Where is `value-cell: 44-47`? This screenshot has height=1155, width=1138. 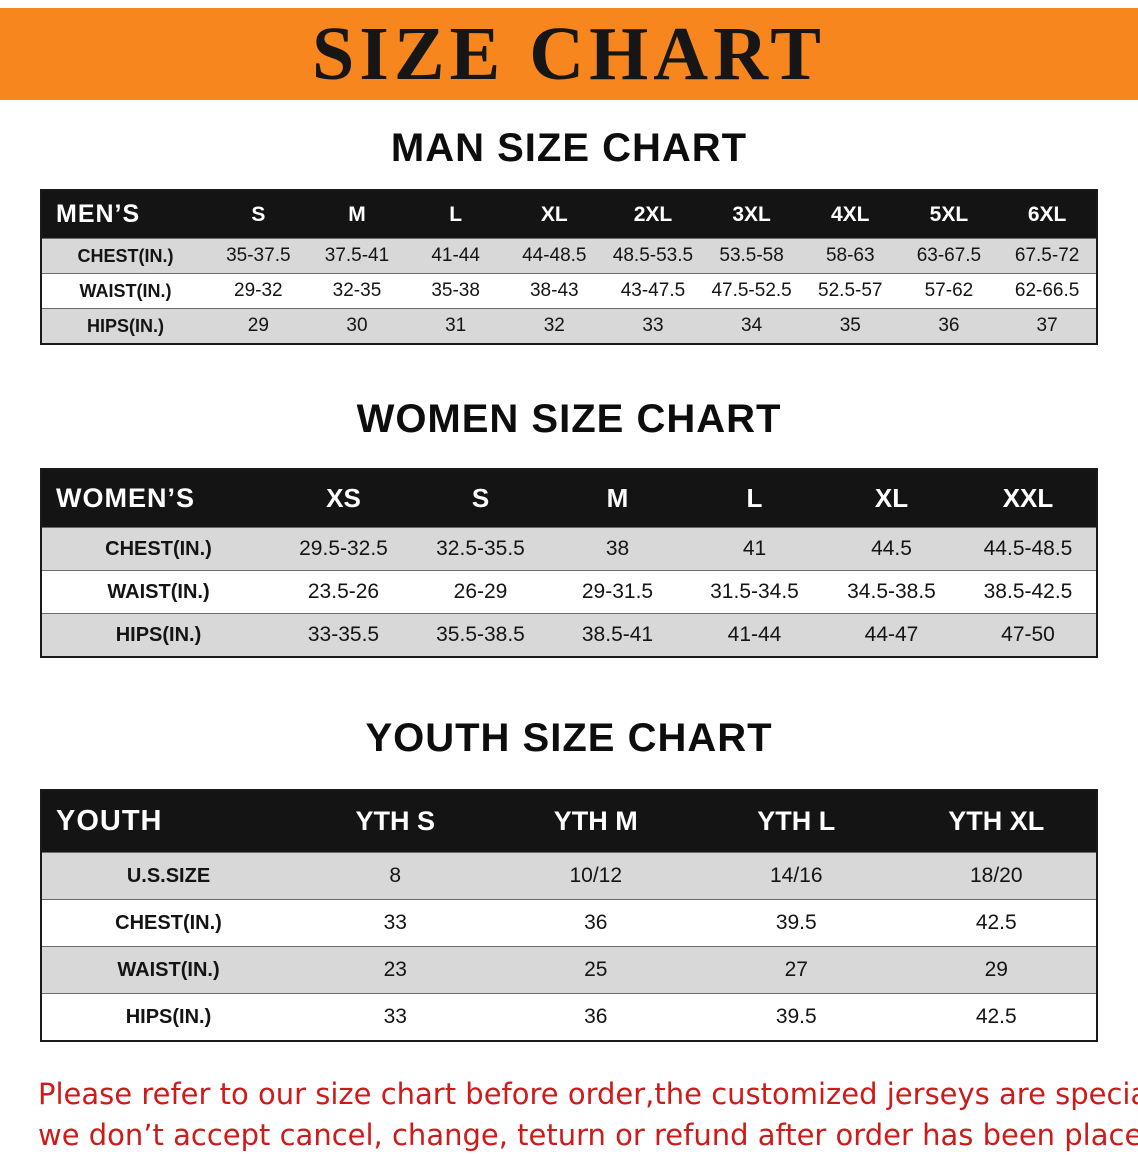 value-cell: 44-47 is located at coordinates (891, 635).